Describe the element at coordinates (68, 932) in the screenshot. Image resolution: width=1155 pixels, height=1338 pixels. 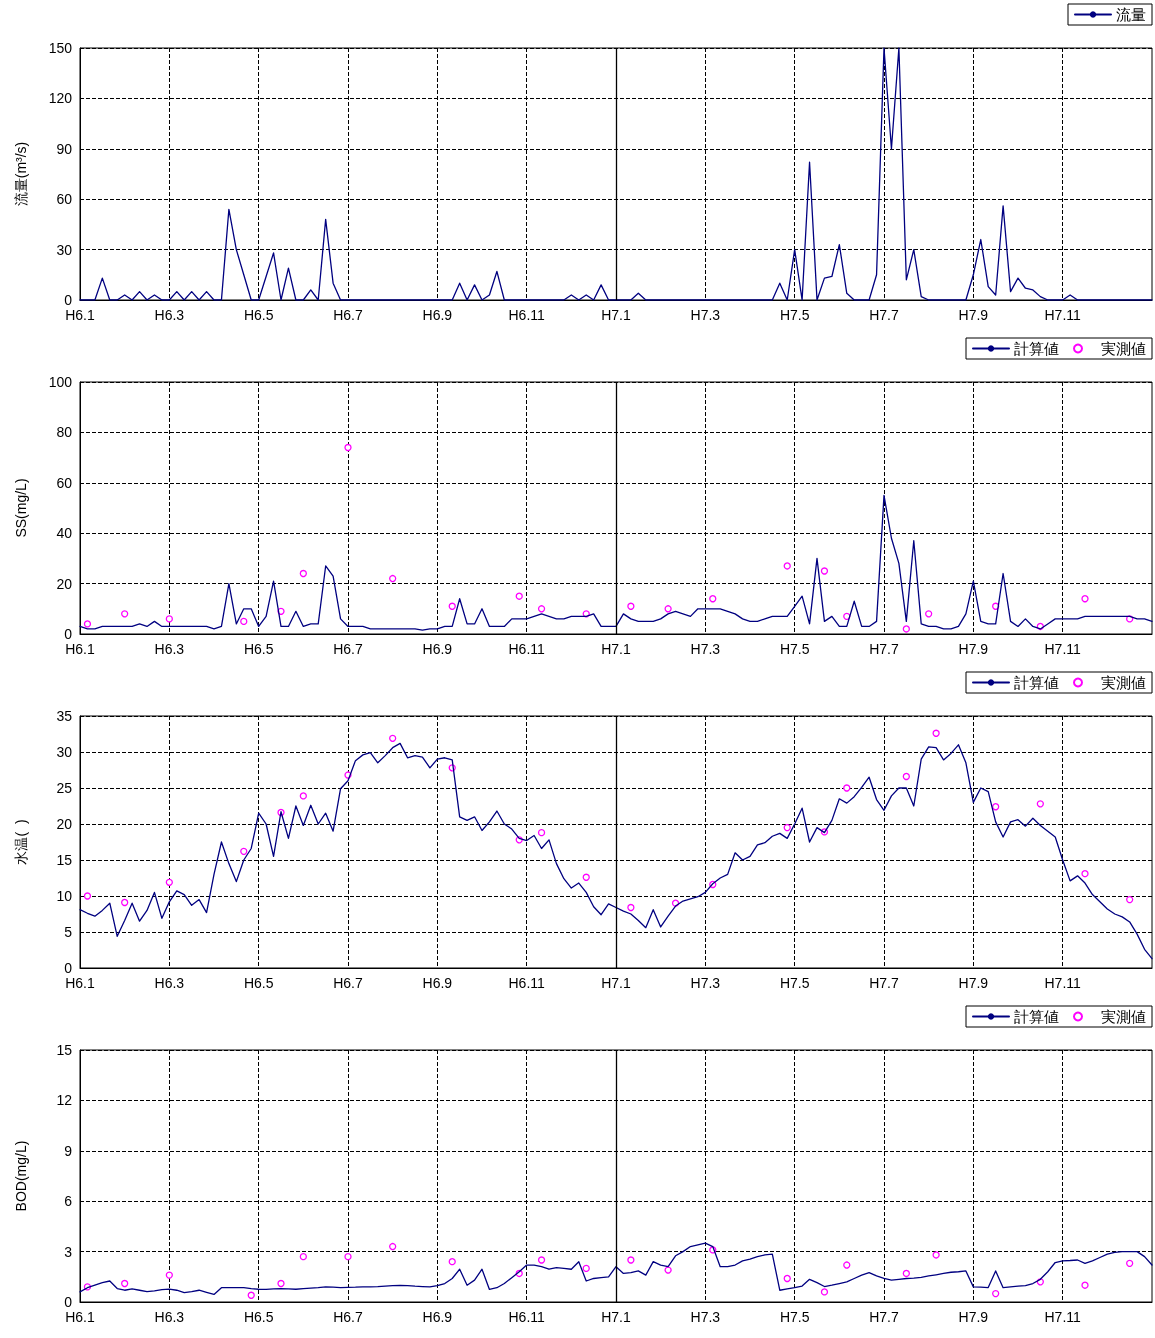
I see `y-tick-label: 5` at that location.